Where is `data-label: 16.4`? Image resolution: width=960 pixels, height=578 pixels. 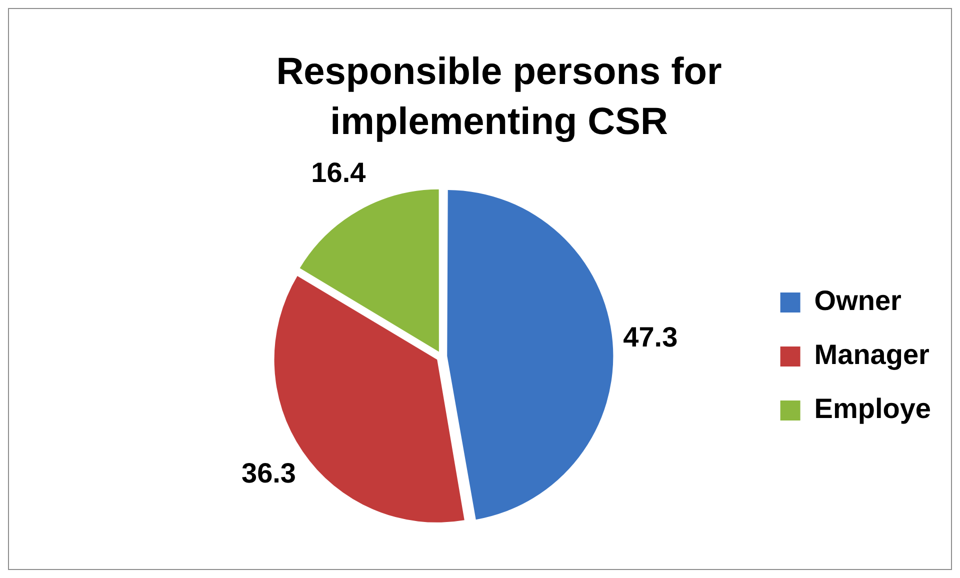
data-label: 16.4 is located at coordinates (338, 172).